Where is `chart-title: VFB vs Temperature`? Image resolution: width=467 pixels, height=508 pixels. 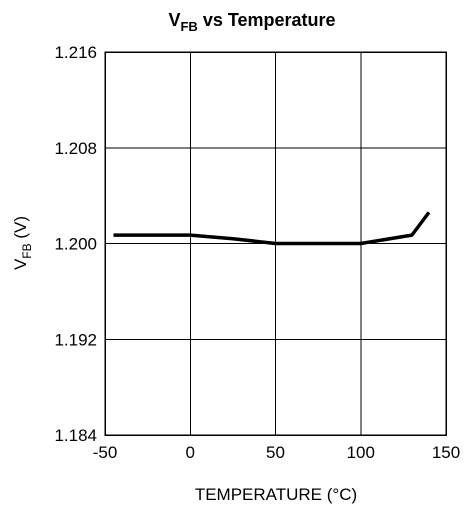
chart-title: VFB vs Temperature is located at coordinates (251, 22).